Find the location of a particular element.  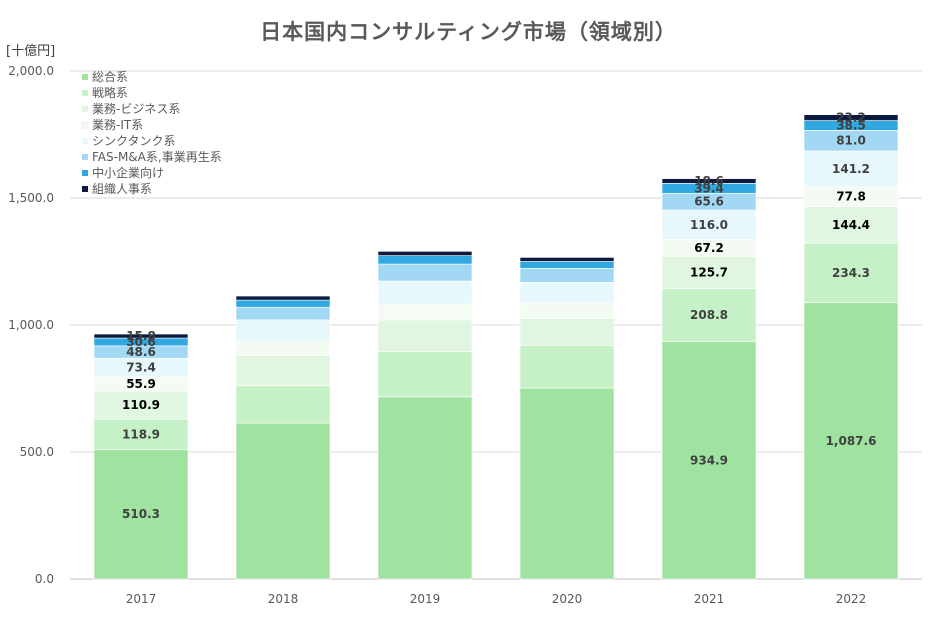

data-label: 125.7 is located at coordinates (709, 273).